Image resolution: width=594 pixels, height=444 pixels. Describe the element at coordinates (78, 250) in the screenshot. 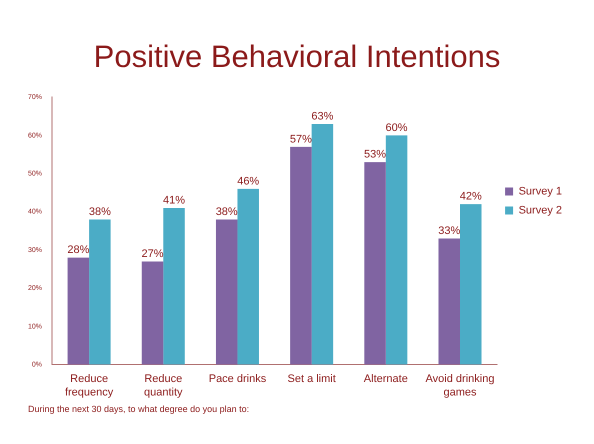

I see `data-label: 28%` at that location.